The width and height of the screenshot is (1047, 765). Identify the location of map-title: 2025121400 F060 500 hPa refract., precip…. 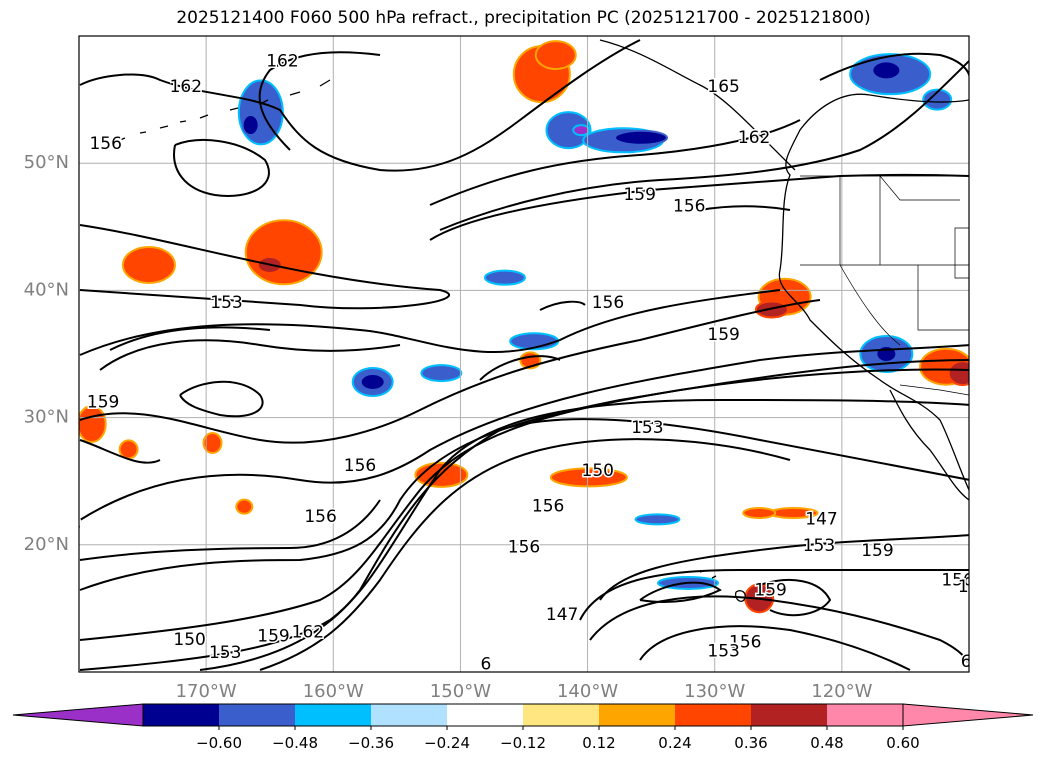
(523, 18).